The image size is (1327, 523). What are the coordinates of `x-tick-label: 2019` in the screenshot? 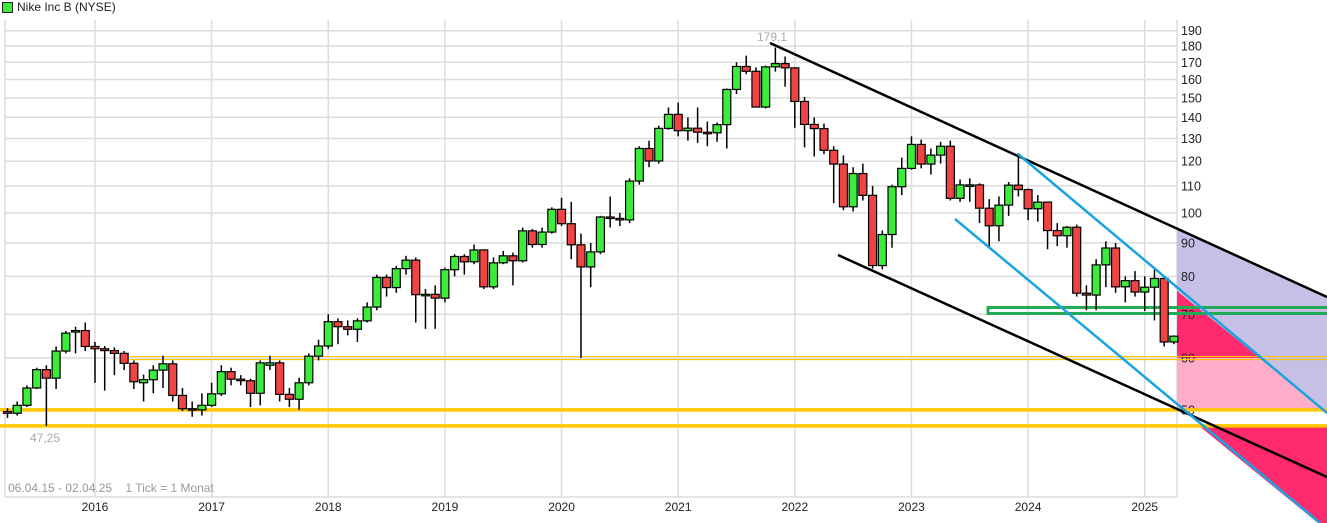 It's located at (445, 507).